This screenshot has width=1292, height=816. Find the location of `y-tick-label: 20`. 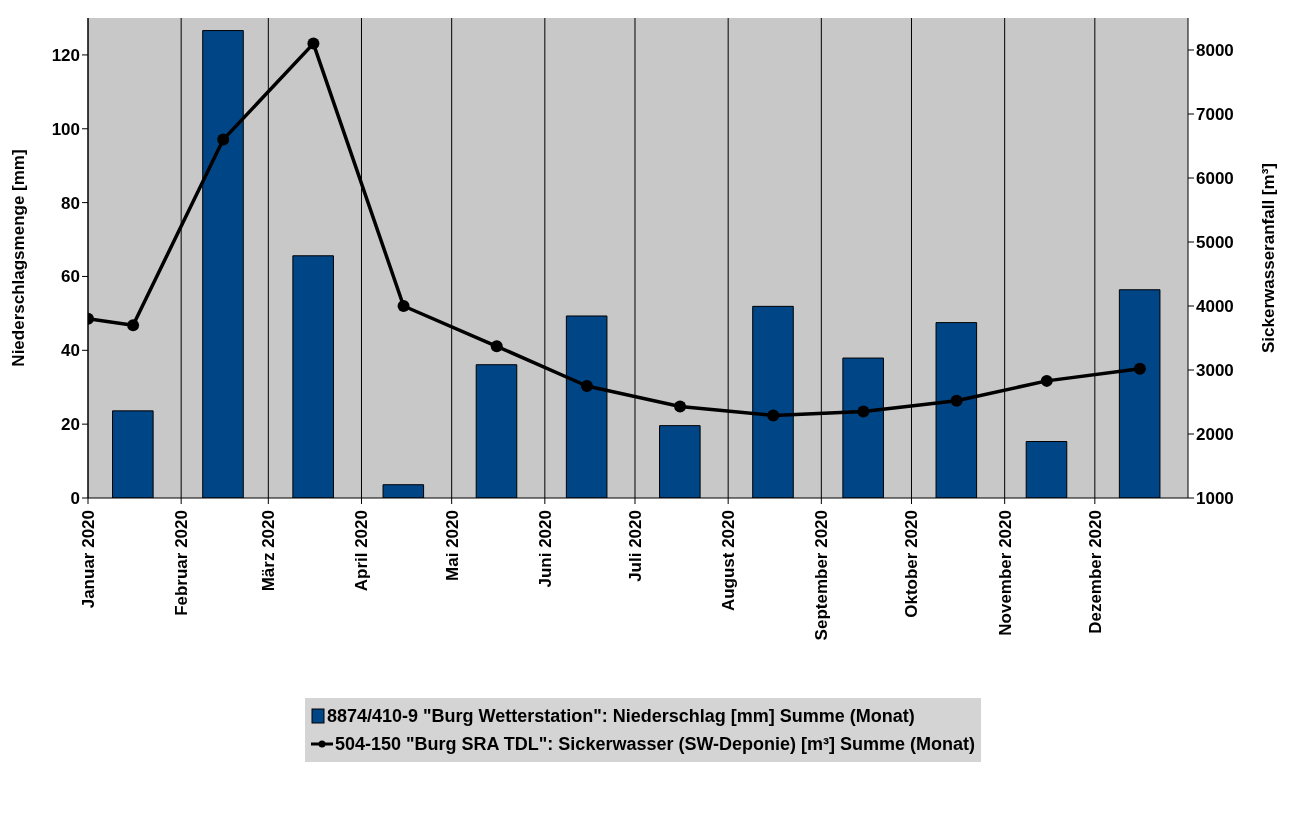

y-tick-label: 20 is located at coordinates (70, 425).